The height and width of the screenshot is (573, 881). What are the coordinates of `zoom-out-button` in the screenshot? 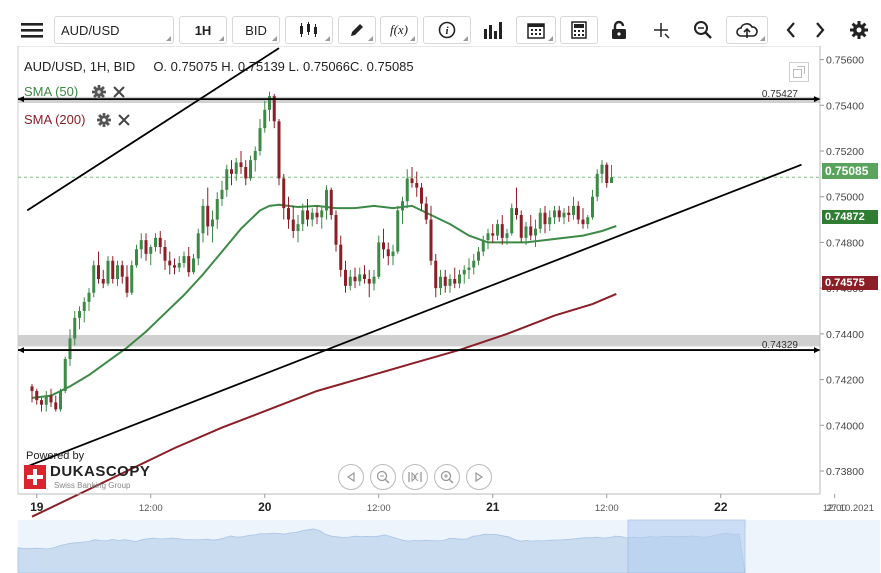 It's located at (383, 477).